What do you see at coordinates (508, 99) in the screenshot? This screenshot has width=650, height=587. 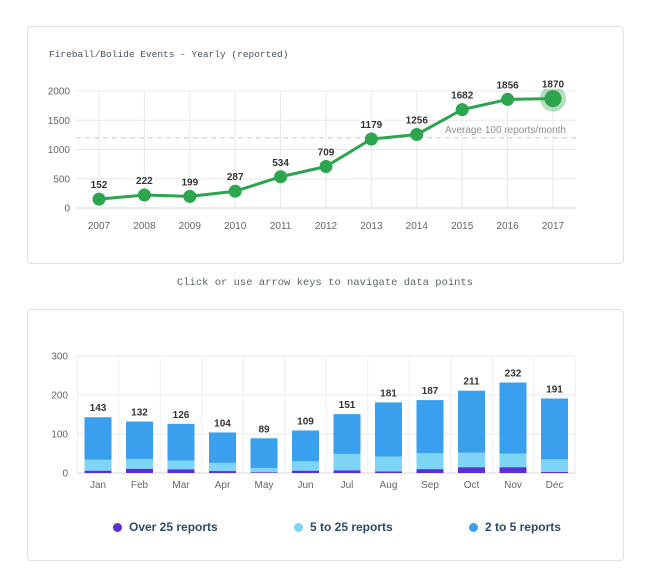 I see `data-point-2016` at bounding box center [508, 99].